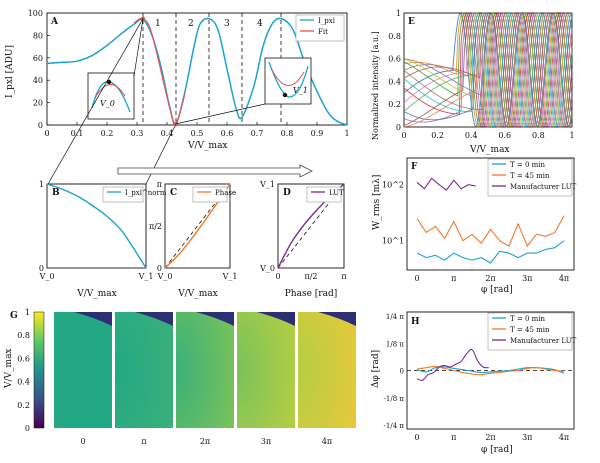 The image size is (600, 463). What do you see at coordinates (82, 441) in the screenshot?
I see `panel-g-column-label: 0` at bounding box center [82, 441].